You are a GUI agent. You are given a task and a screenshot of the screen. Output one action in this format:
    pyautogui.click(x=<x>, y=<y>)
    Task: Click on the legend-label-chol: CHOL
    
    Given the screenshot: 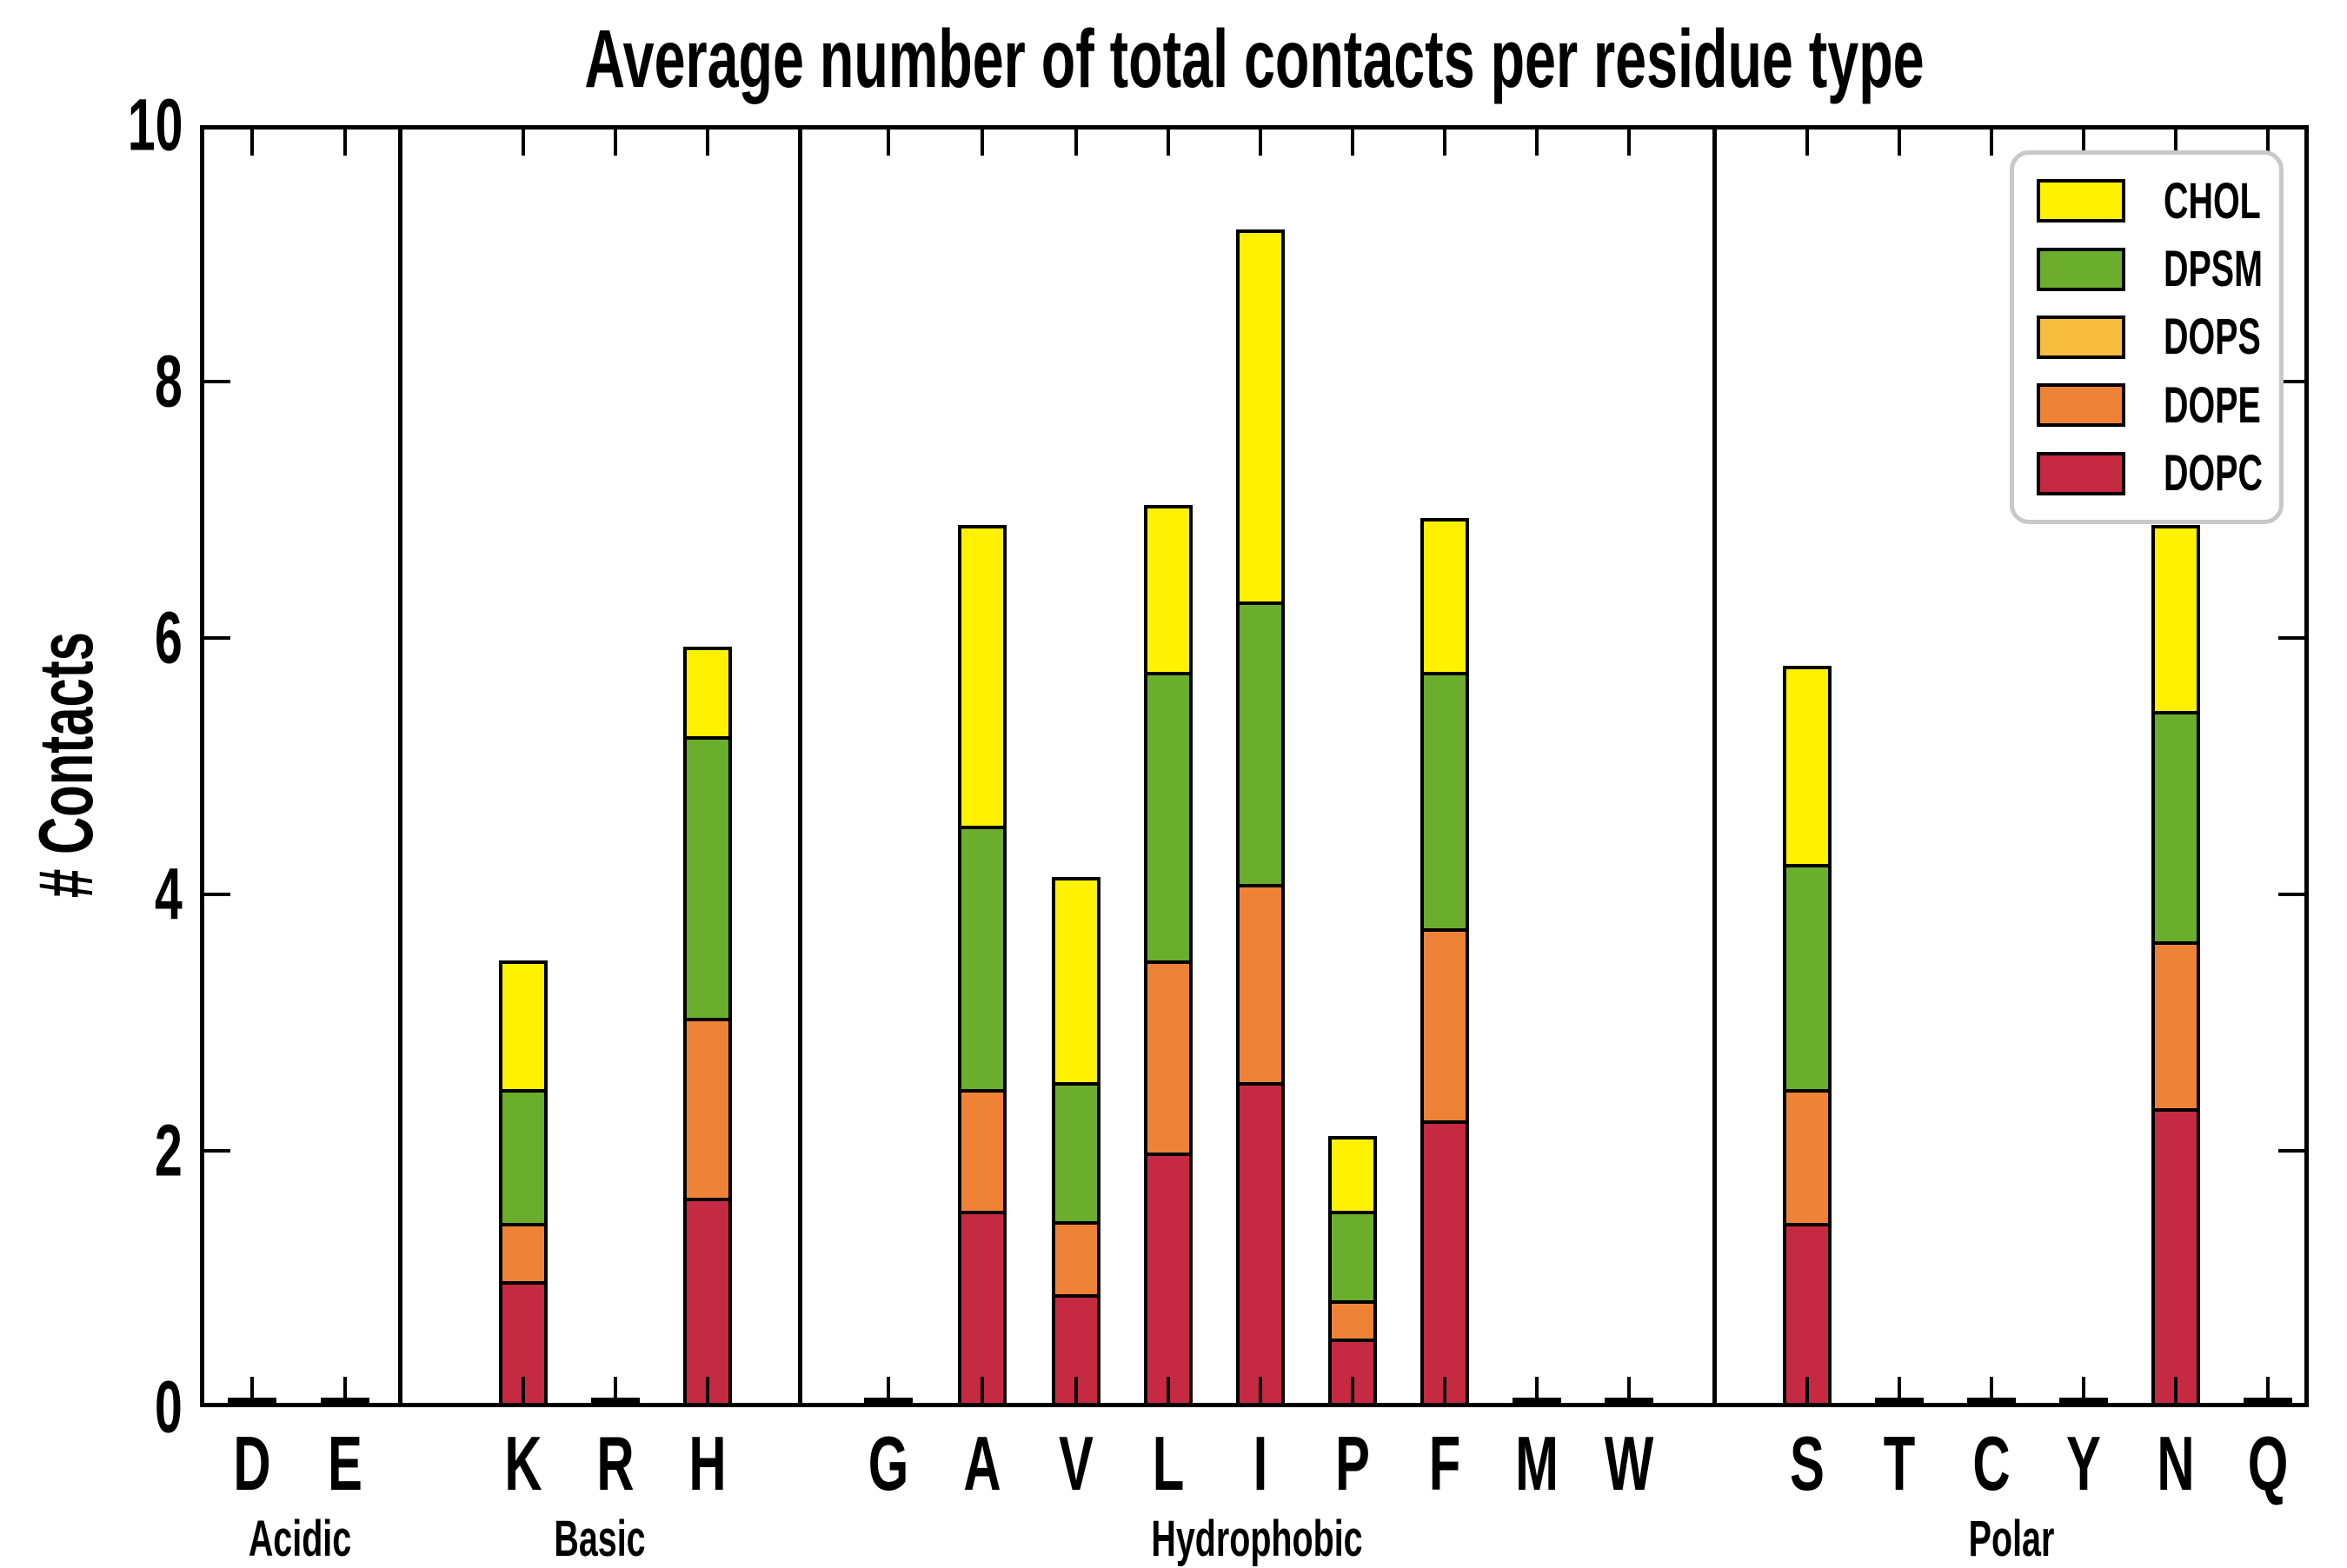 What is the action you would take?
    pyautogui.click(x=2212, y=200)
    